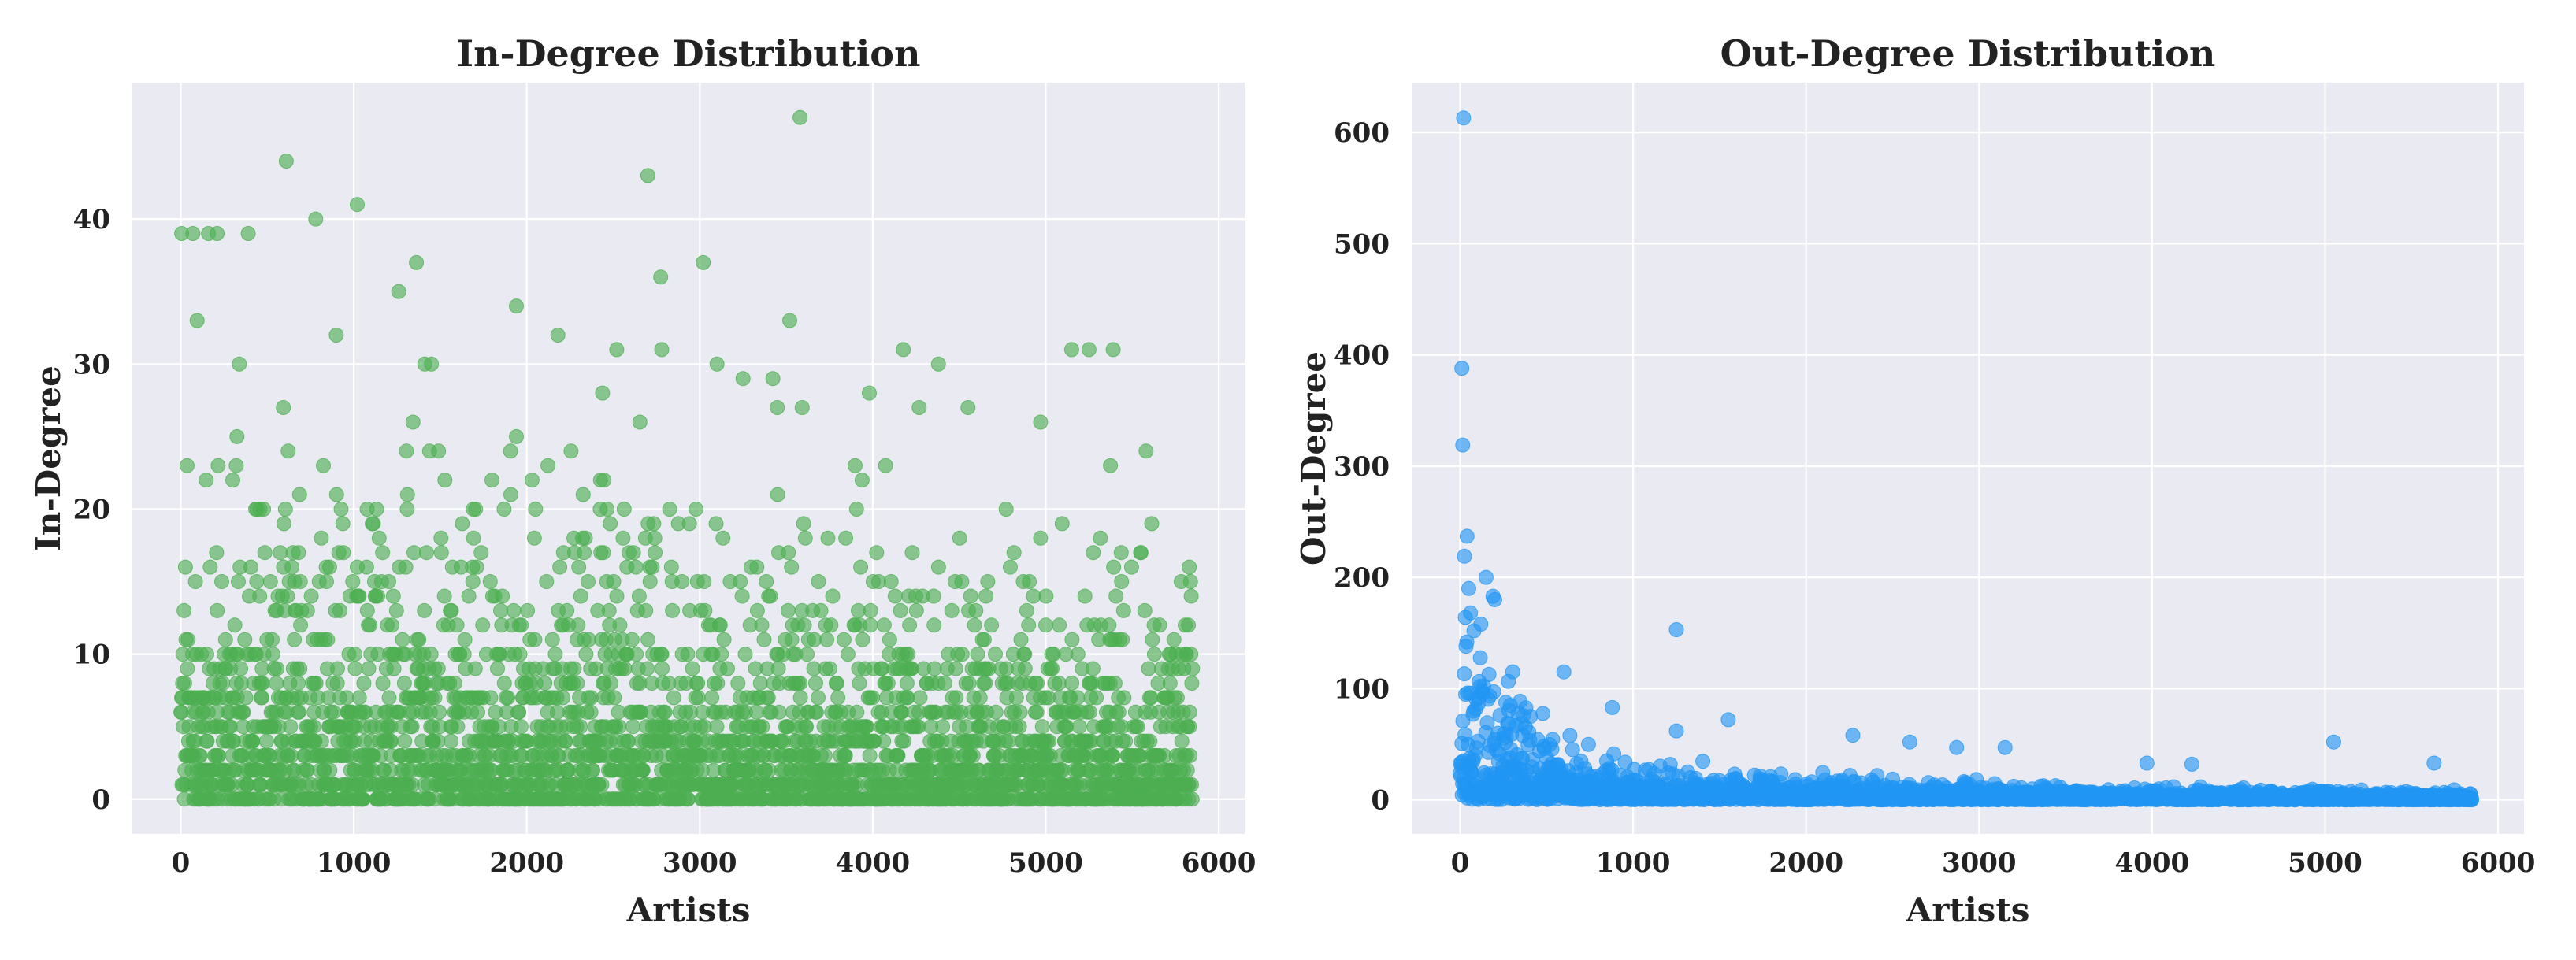  Describe the element at coordinates (100, 800) in the screenshot. I see `in-degree-ytick-label: 0` at that location.